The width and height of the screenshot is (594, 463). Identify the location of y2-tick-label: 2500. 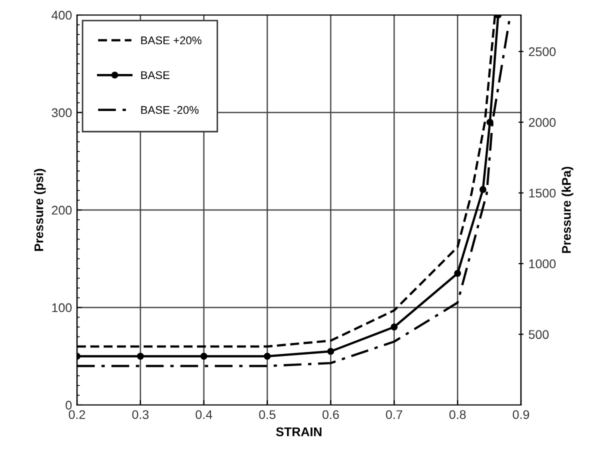
(542, 51).